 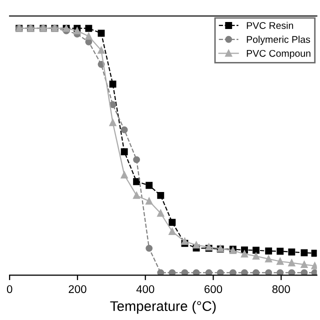 I want to click on legend-label: PVC Resin, so click(x=270, y=25).